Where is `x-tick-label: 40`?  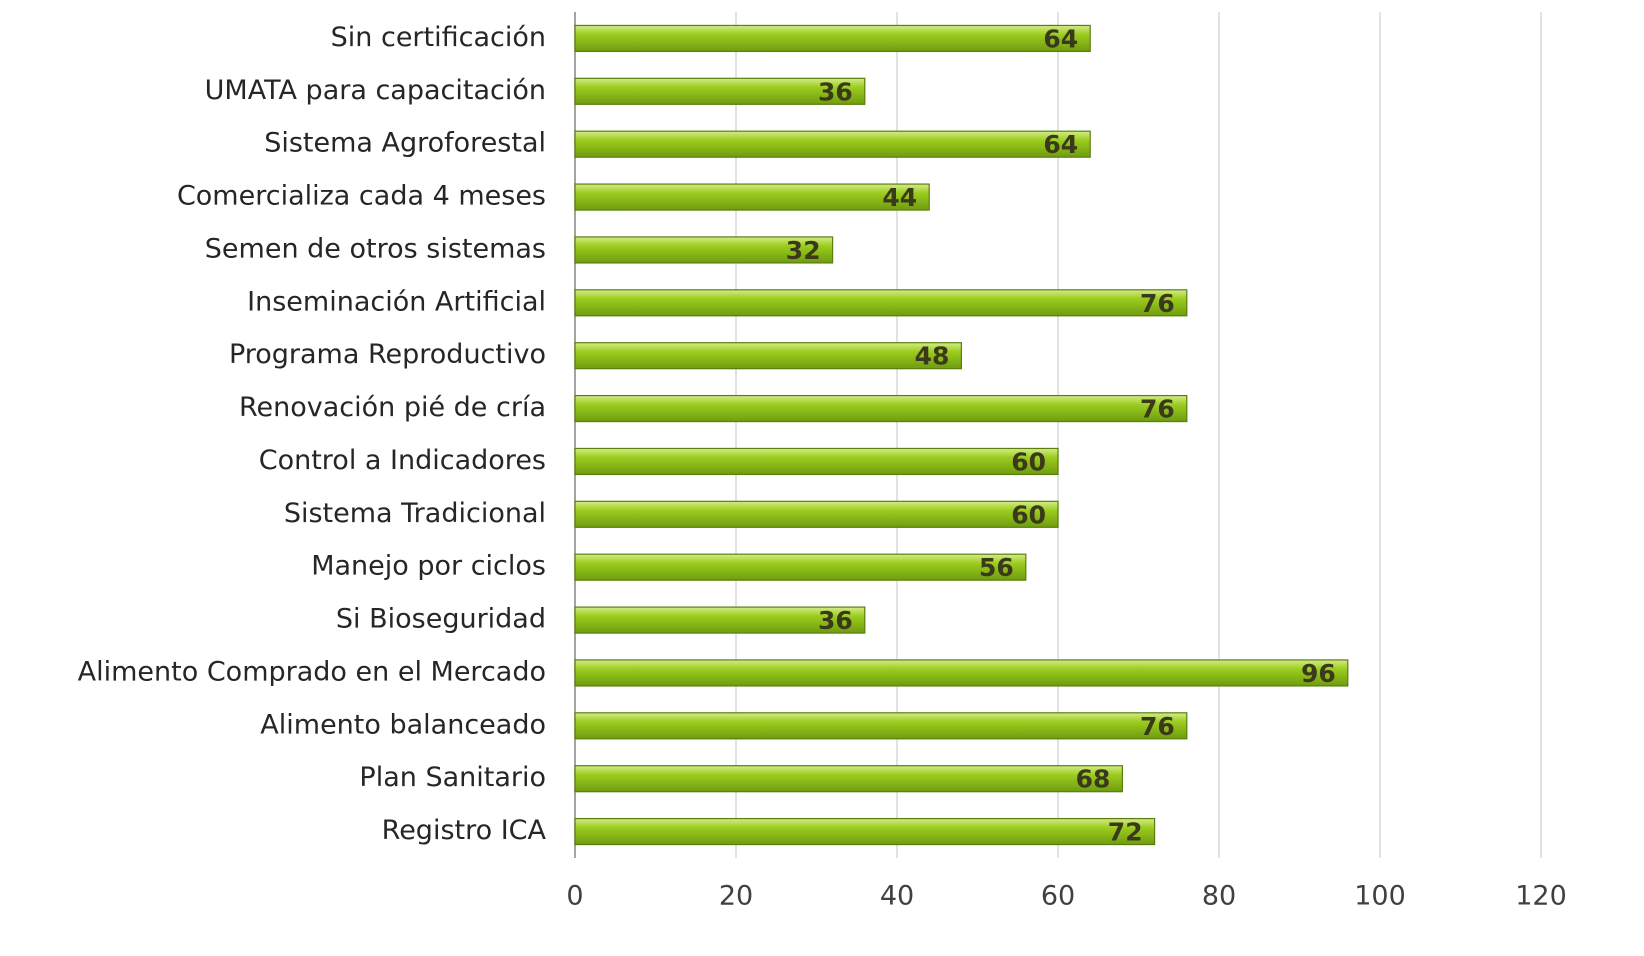
x-tick-label: 40 is located at coordinates (897, 896).